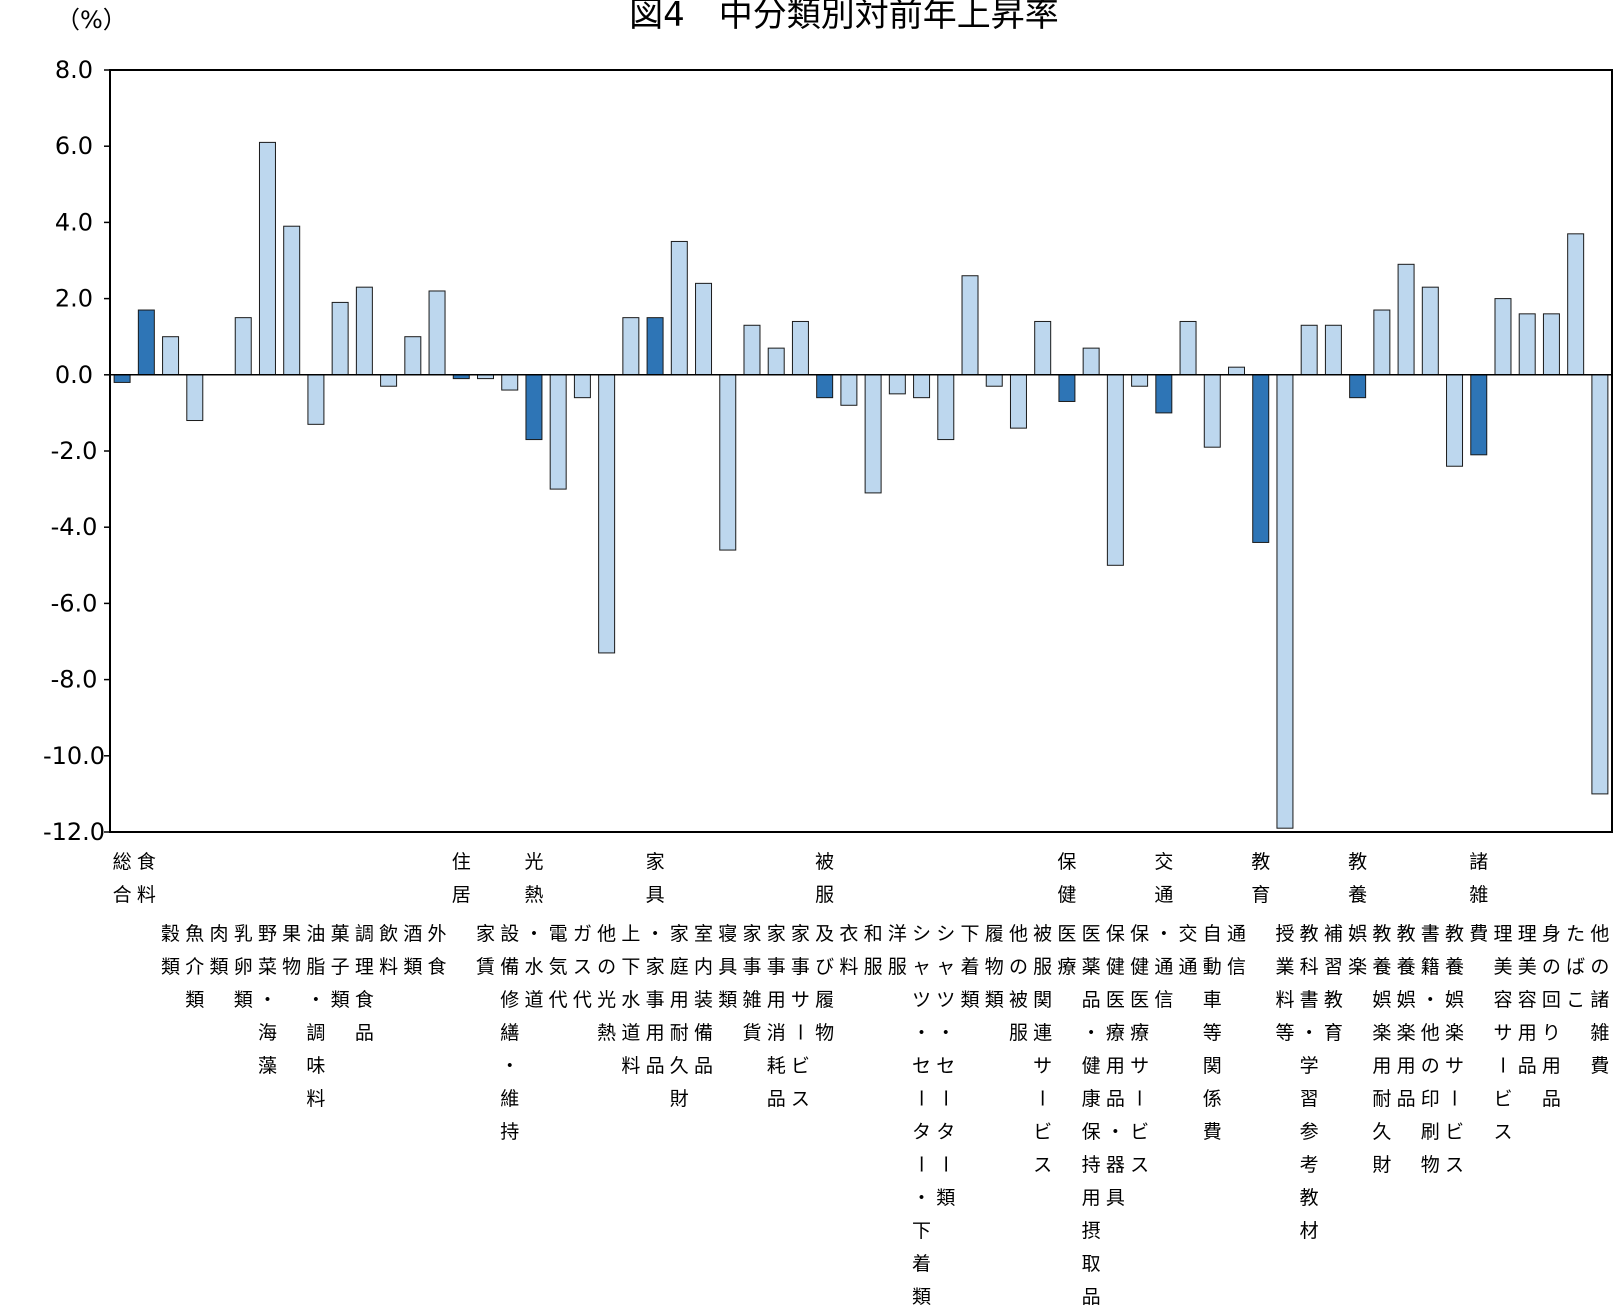  Describe the element at coordinates (1502, 934) in the screenshot. I see `x-tick-label-char: 理` at that location.